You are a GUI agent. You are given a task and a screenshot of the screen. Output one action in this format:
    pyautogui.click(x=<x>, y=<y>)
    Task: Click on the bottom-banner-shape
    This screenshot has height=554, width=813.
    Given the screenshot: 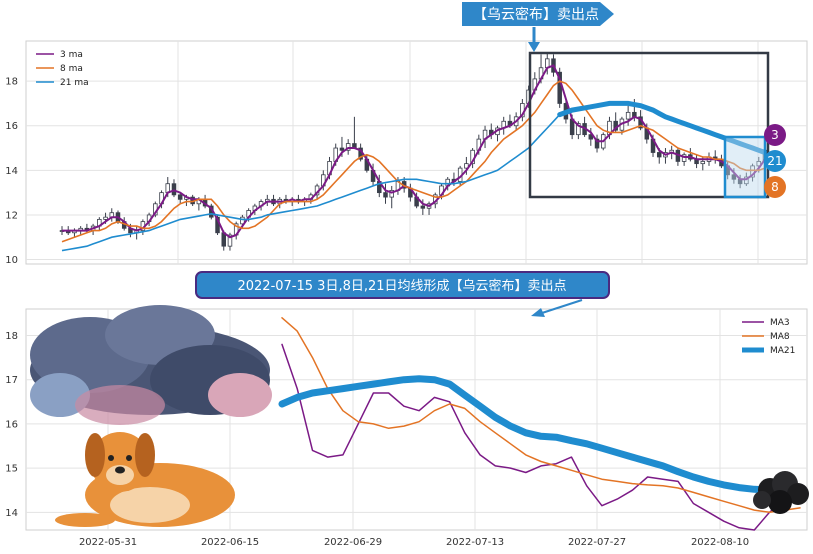 What is the action you would take?
    pyautogui.click(x=402, y=285)
    